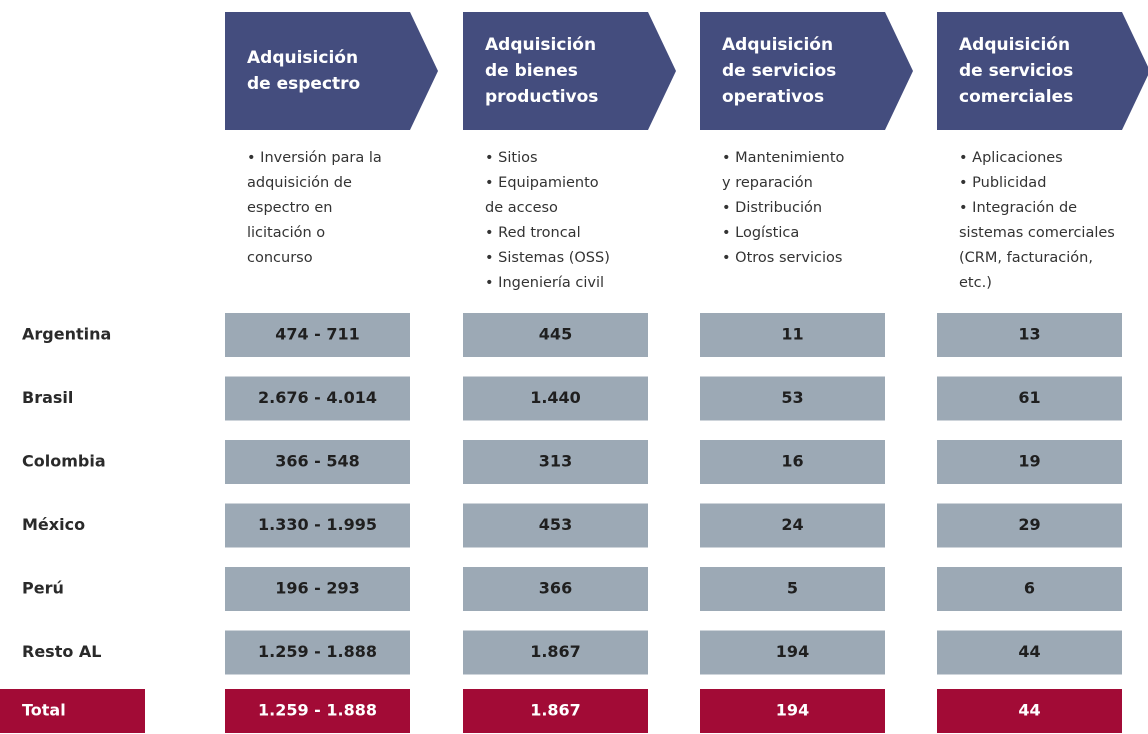 This screenshot has height=734, width=1148. I want to click on value-text: 366 - 548, so click(317, 461).